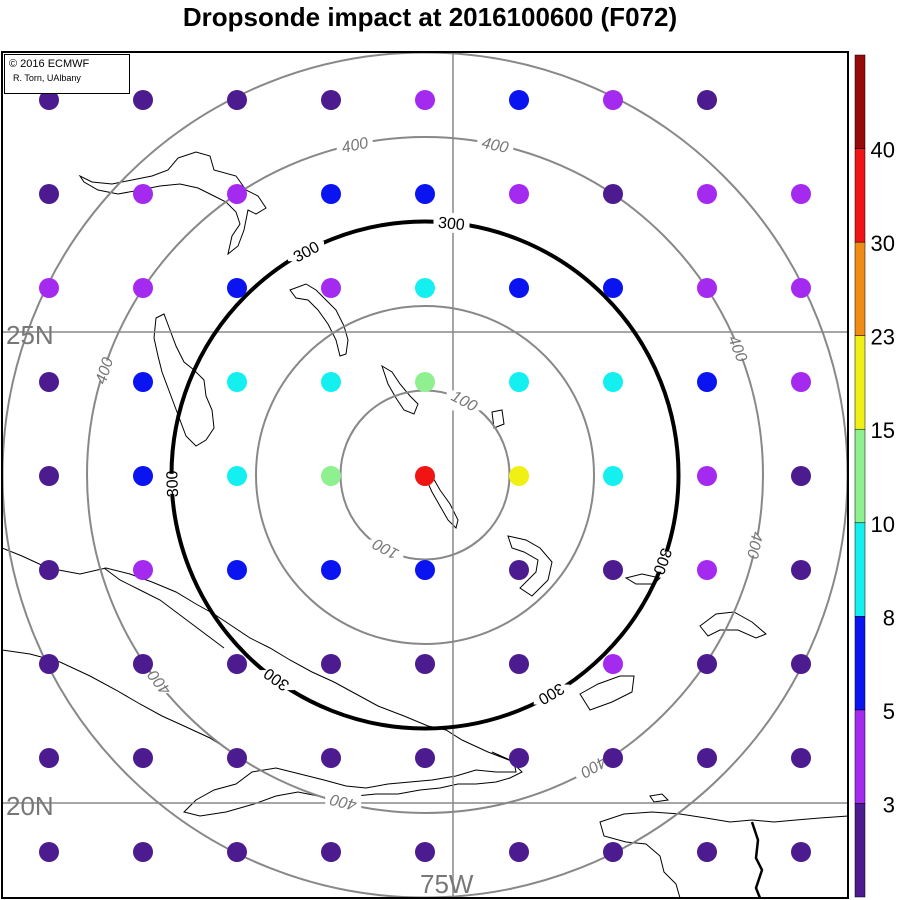  I want to click on colorbar-tick-label: 15, so click(883, 430).